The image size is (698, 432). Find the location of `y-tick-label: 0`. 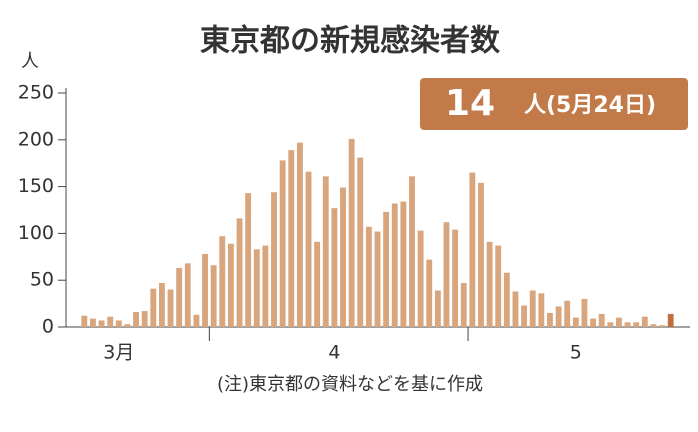

y-tick-label: 0 is located at coordinates (48, 327).